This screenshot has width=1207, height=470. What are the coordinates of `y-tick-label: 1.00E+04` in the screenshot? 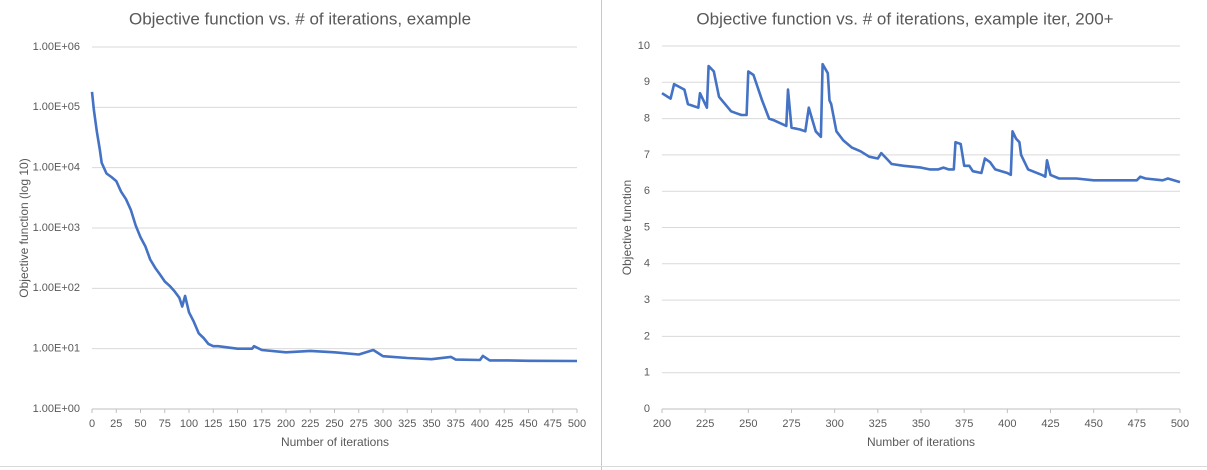 It's located at (56, 168).